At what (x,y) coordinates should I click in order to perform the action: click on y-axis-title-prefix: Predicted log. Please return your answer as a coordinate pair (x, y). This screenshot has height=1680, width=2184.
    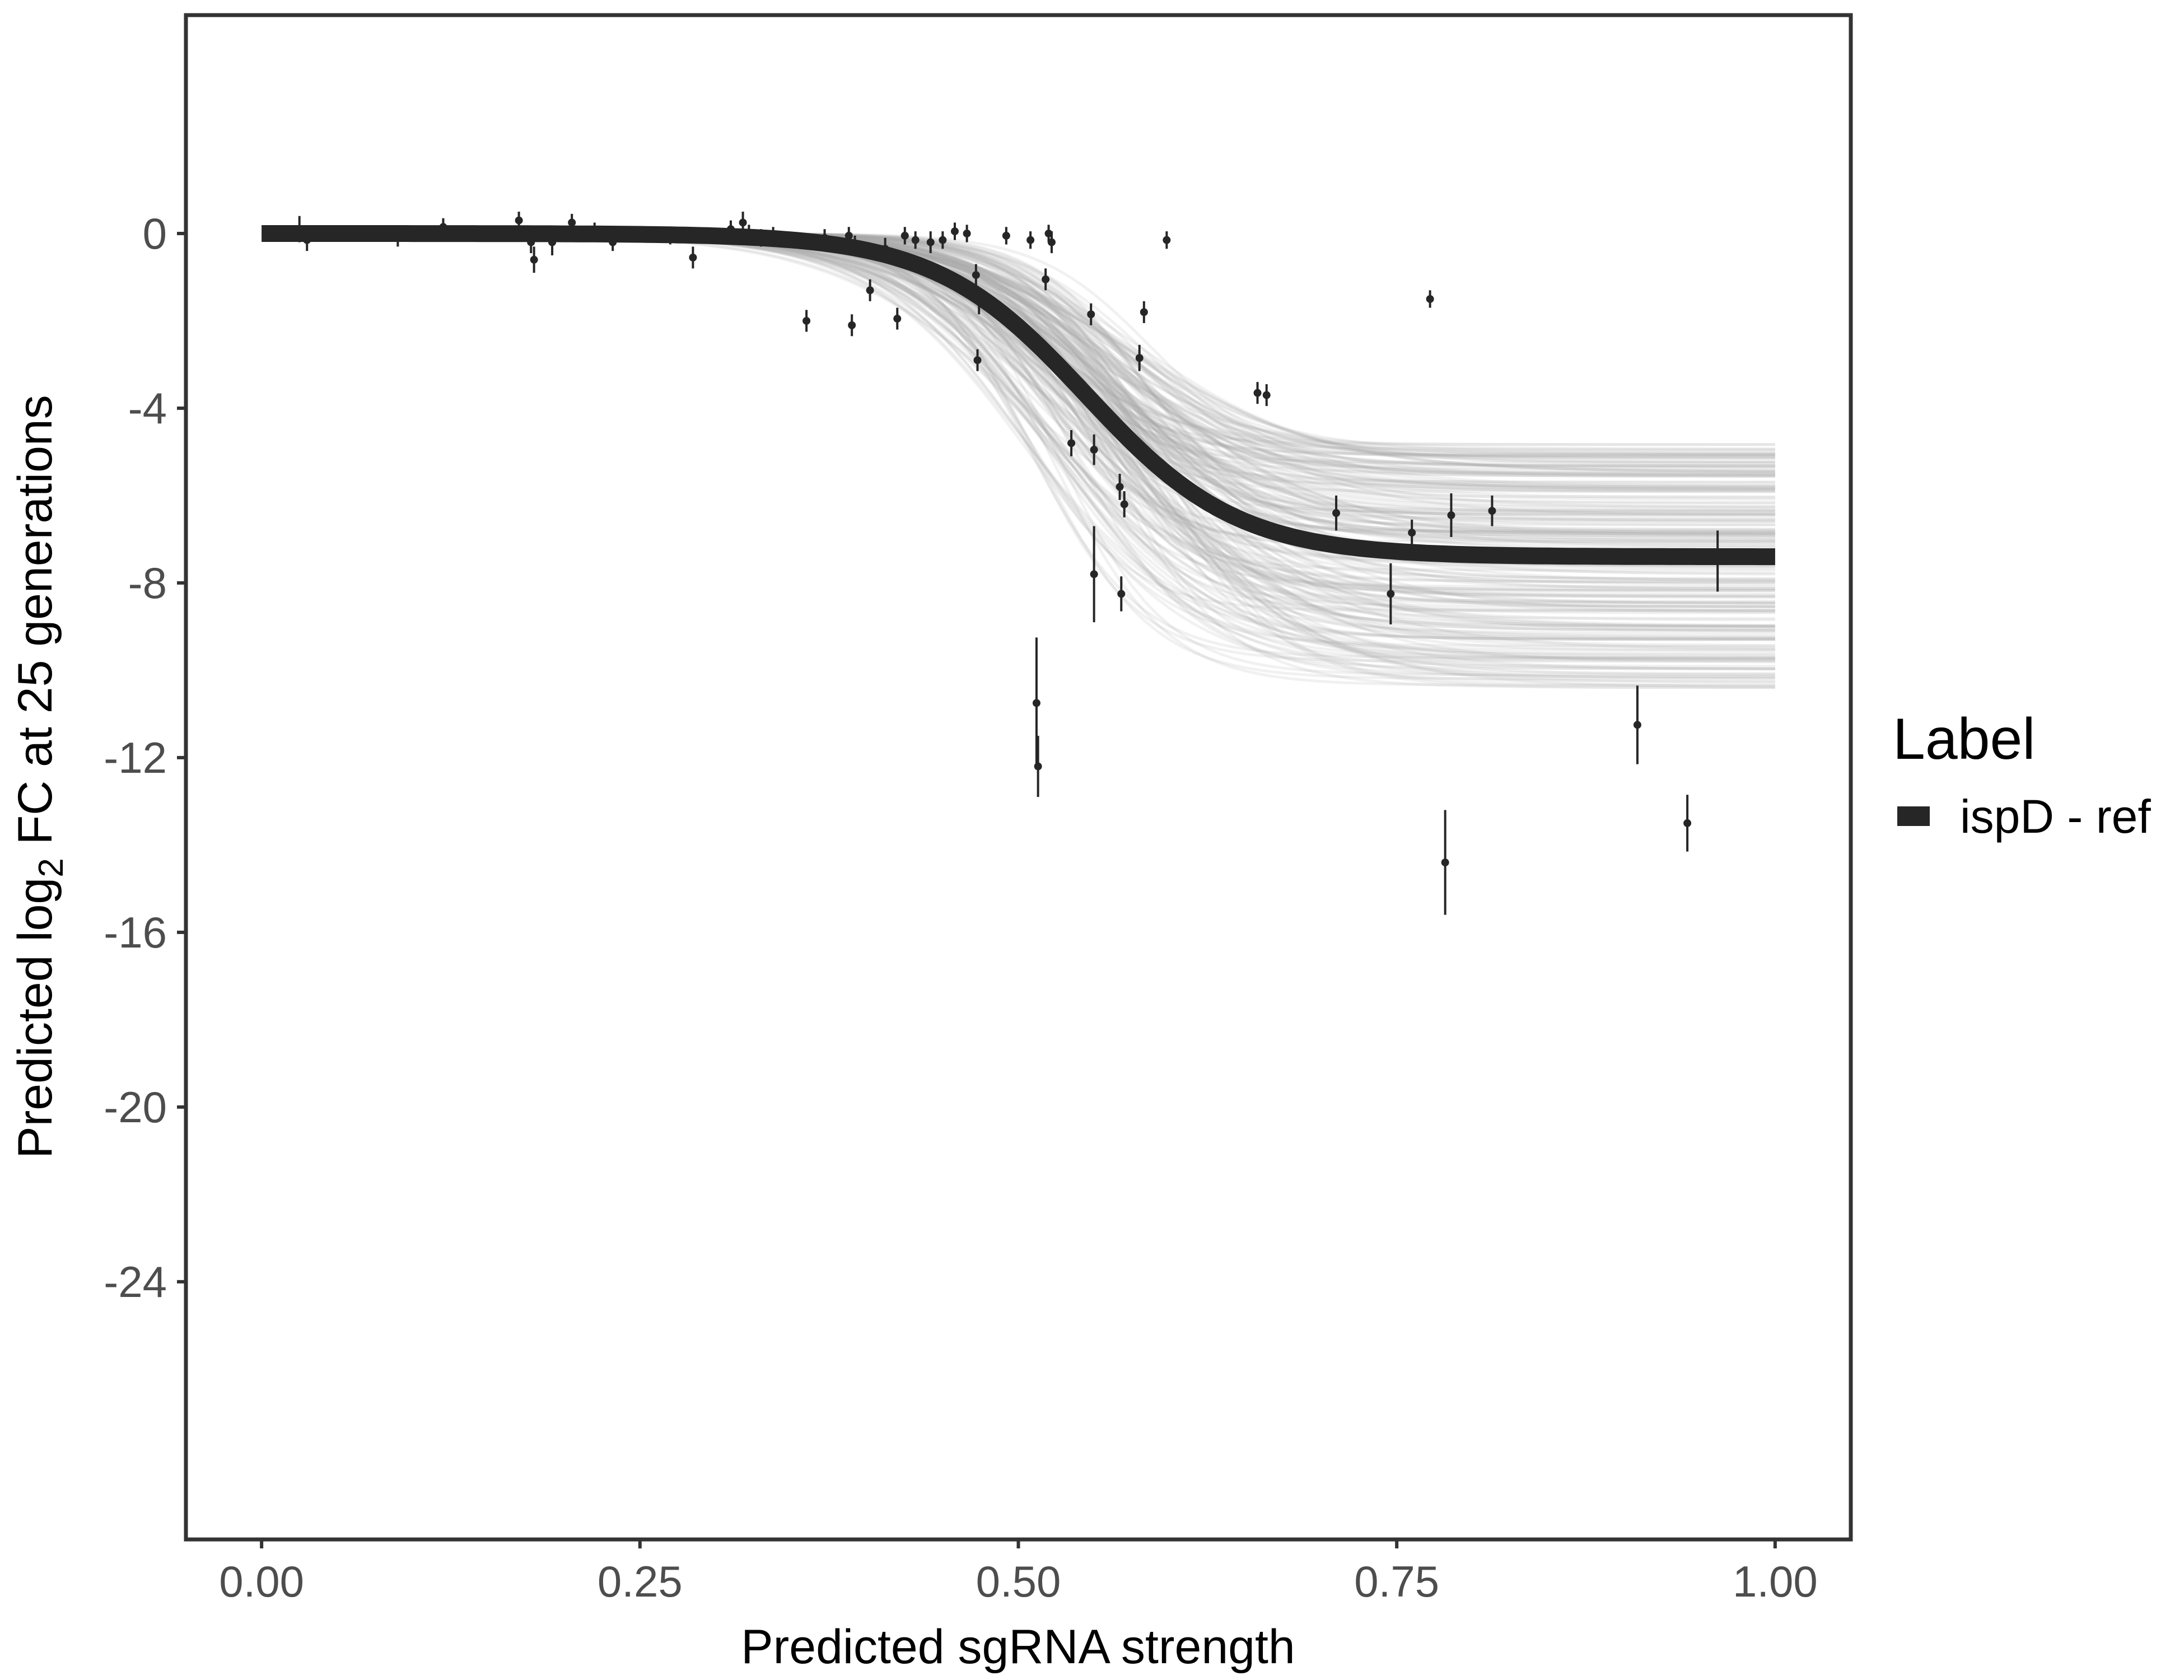
    Looking at the image, I should click on (35, 1019).